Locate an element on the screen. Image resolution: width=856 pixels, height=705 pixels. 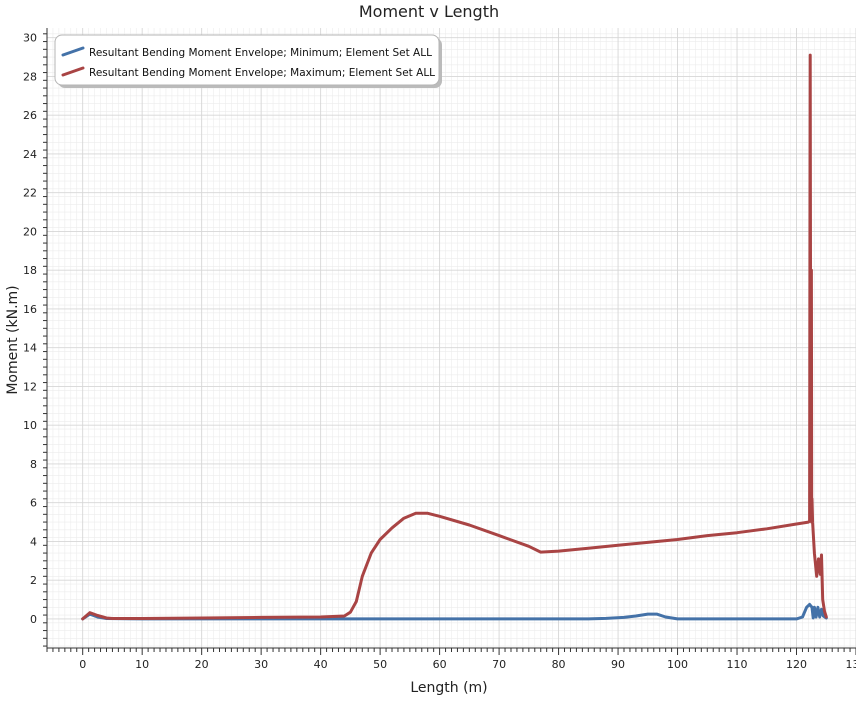
x-tick-label: 130 is located at coordinates (851, 664).